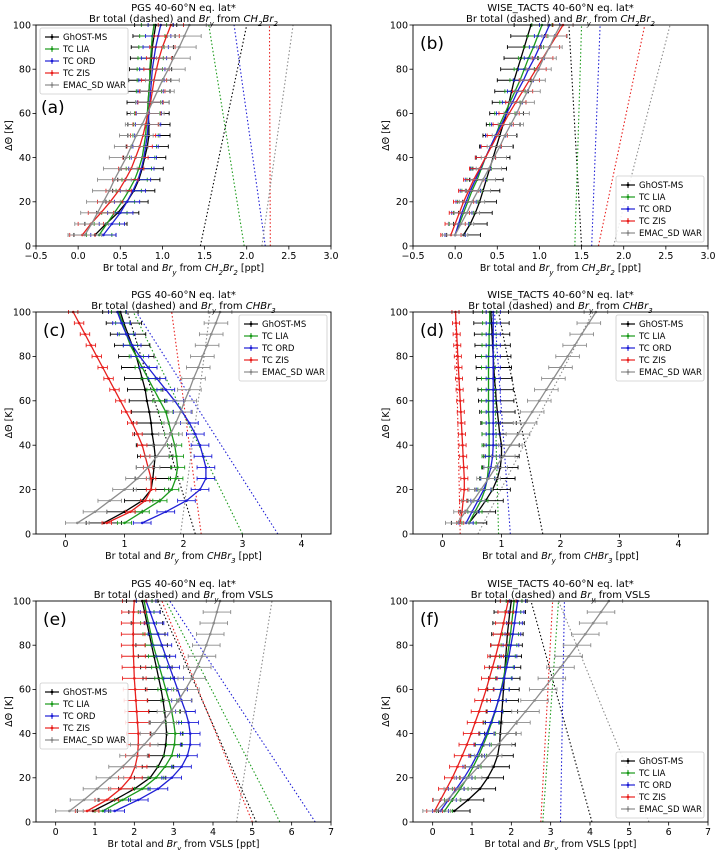  I want to click on x-tick-label: 1, so click(472, 832).